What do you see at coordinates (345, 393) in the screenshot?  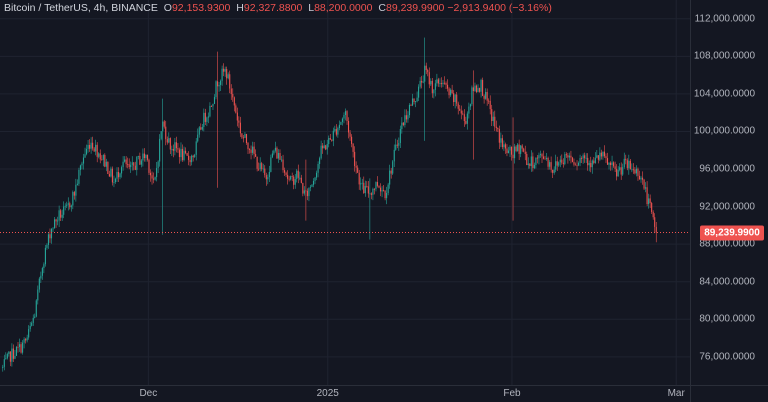 I see `time-axis: Dec 2025 Feb Mar` at bounding box center [345, 393].